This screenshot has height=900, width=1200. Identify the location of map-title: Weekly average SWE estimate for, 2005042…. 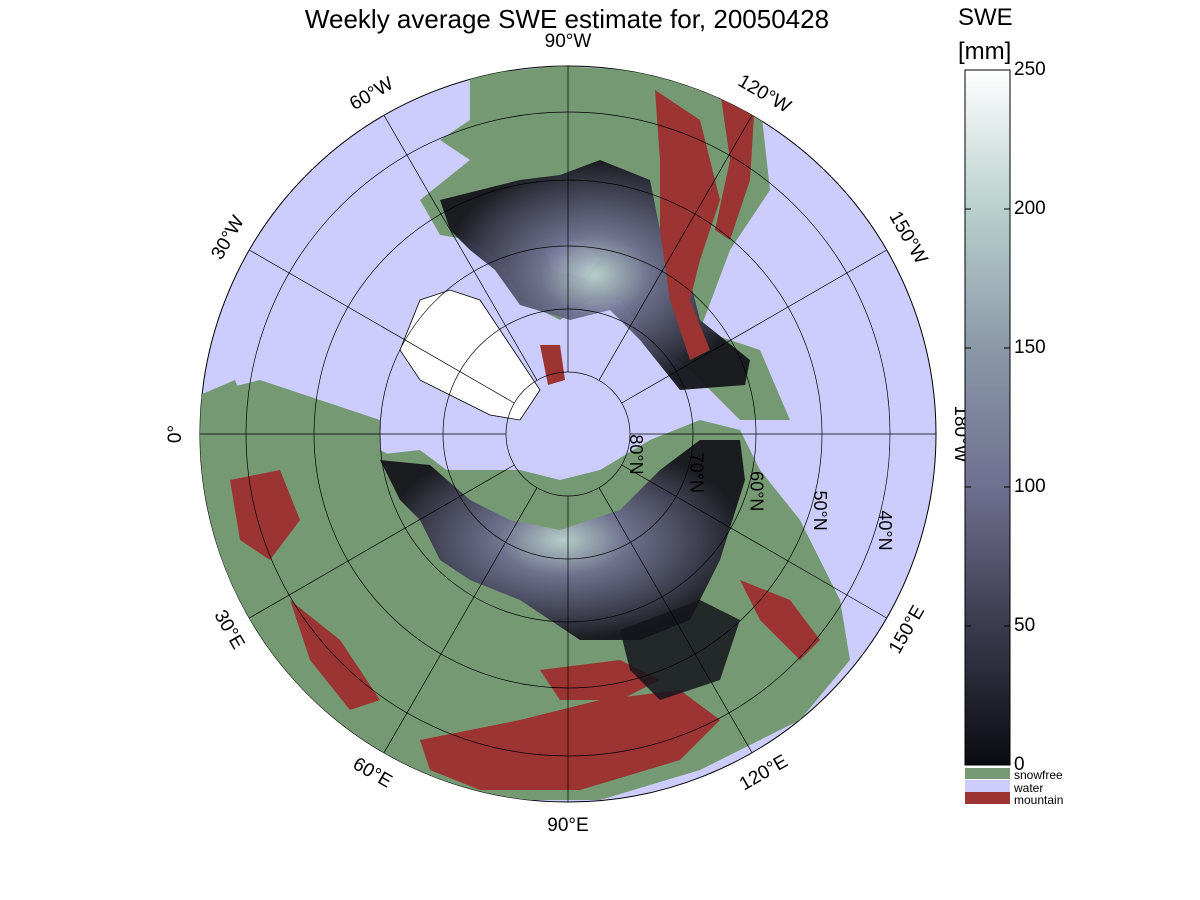
(567, 19).